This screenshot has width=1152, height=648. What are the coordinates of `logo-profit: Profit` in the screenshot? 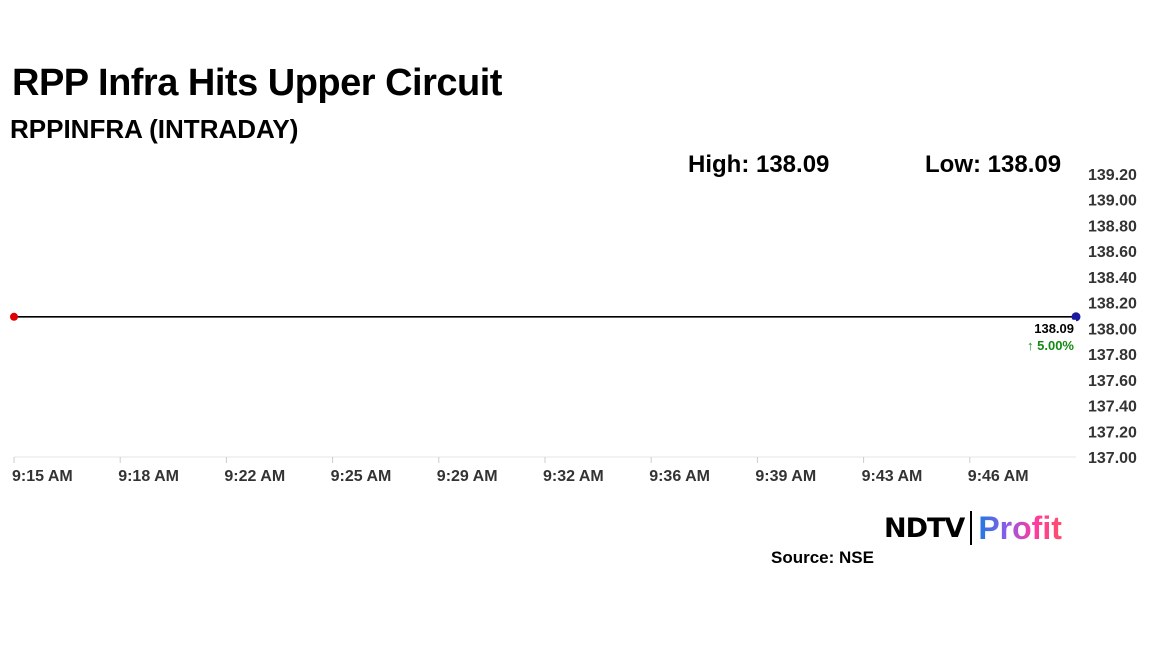 It's located at (1020, 527).